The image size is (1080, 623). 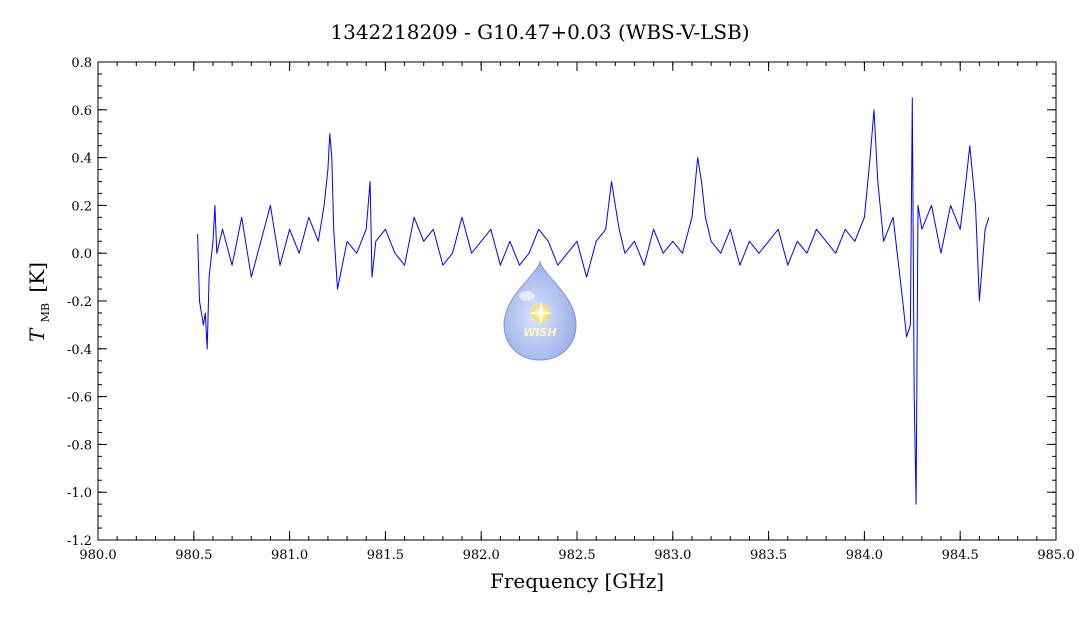 What do you see at coordinates (79, 493) in the screenshot?
I see `y-tick-label: -1.0` at bounding box center [79, 493].